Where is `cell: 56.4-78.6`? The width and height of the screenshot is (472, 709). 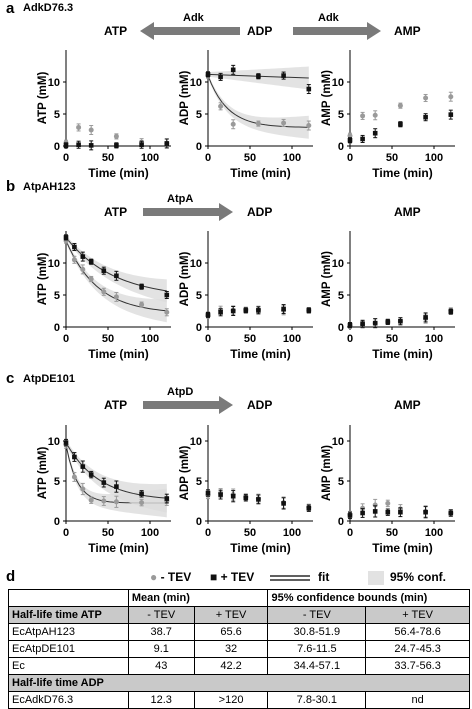
cell: 56.4-78.6 is located at coordinates (417, 632).